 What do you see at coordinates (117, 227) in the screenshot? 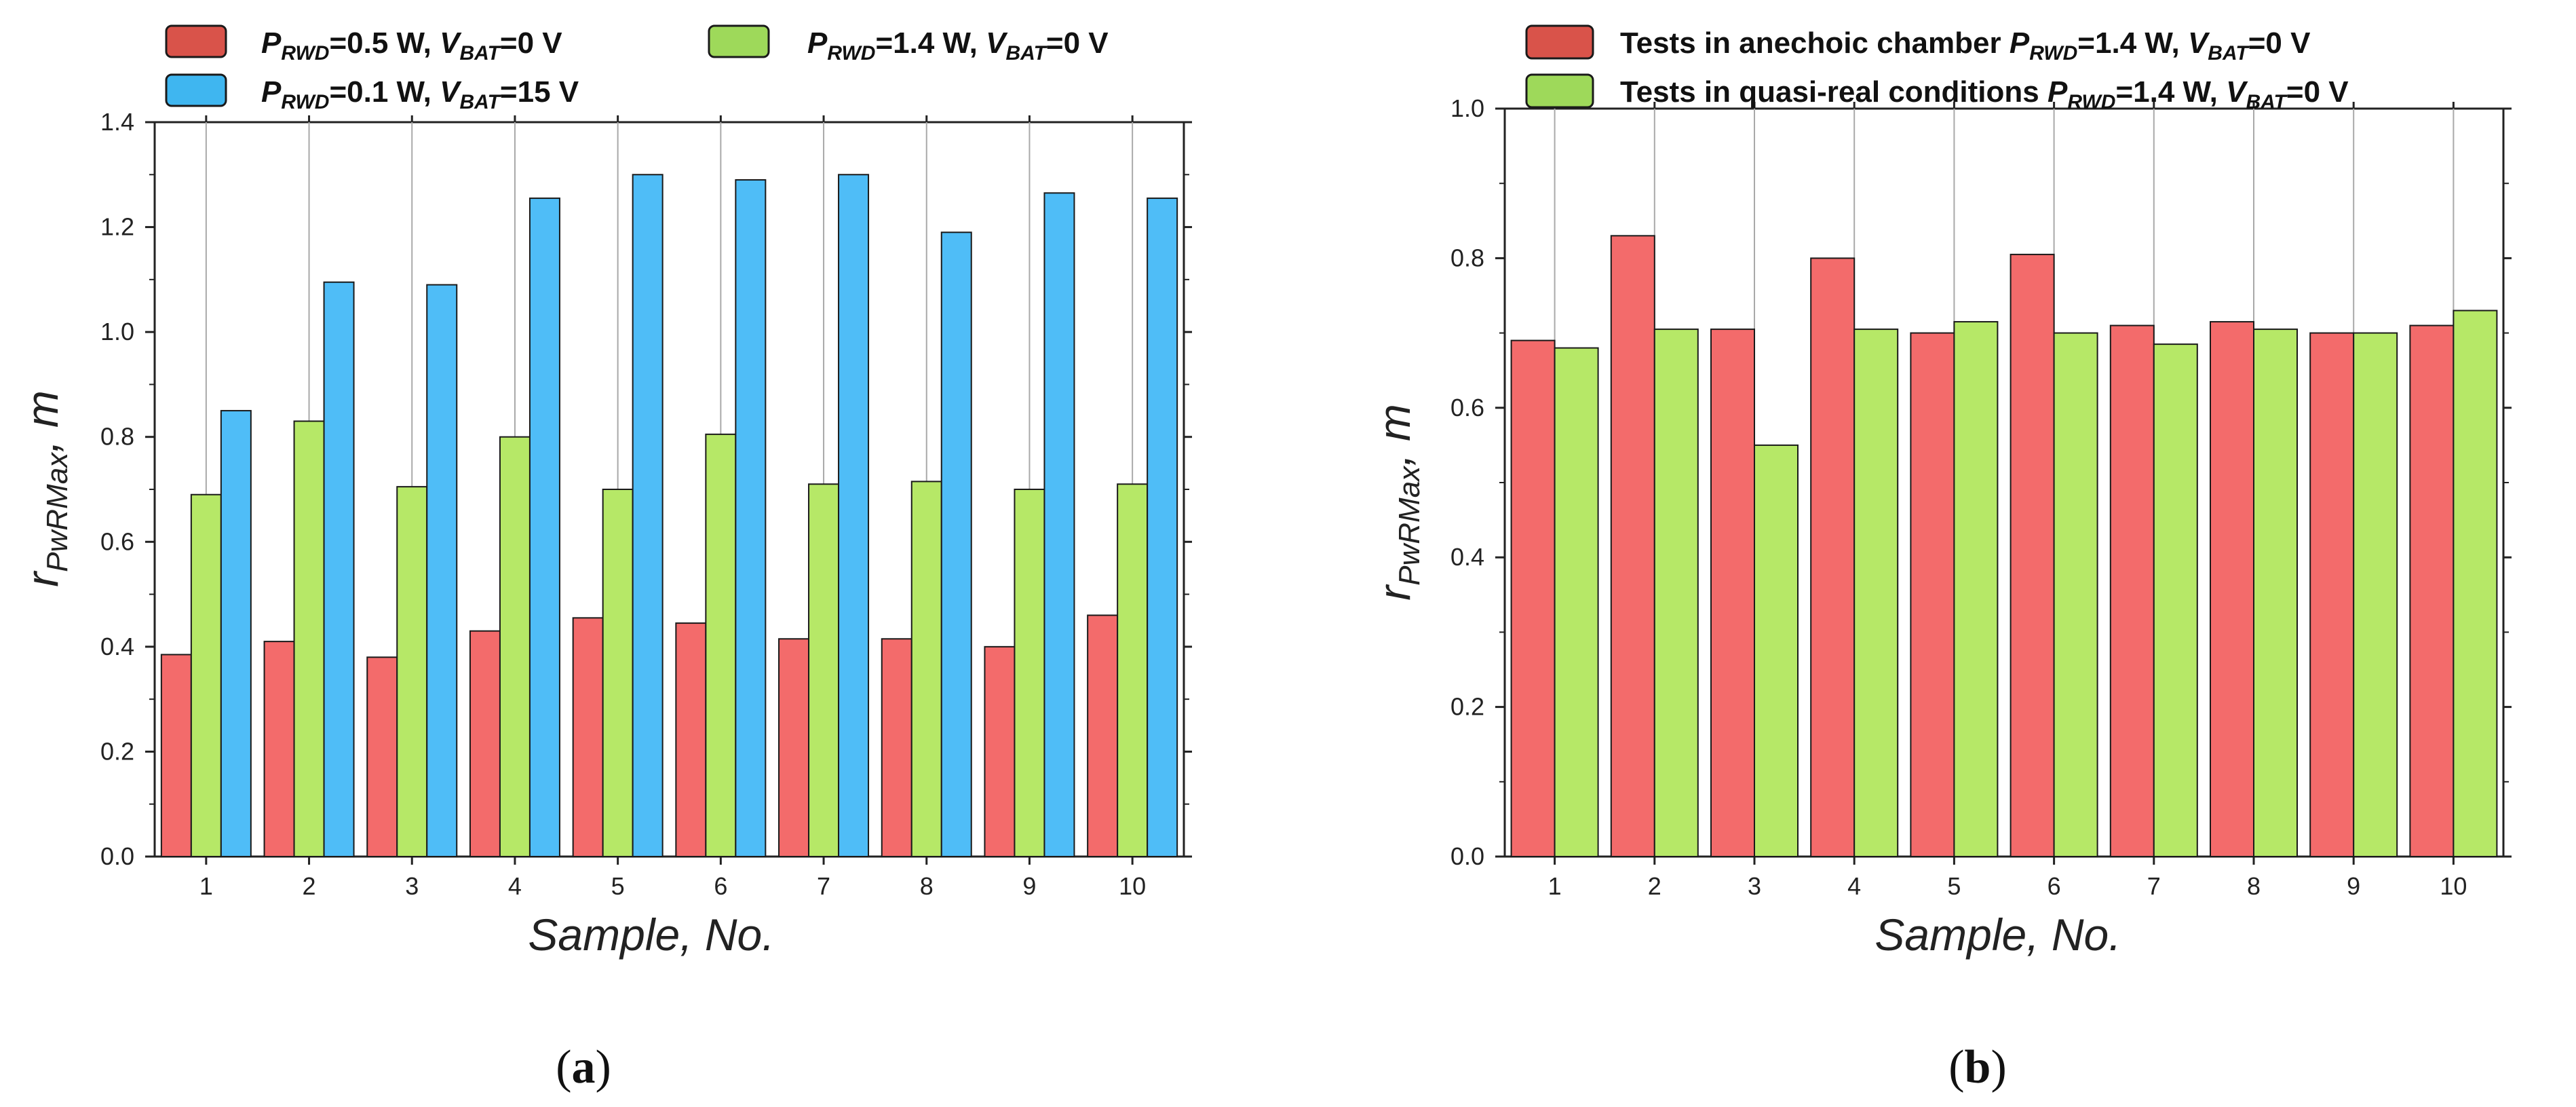
I see `y-tick-label: 1.2` at bounding box center [117, 227].